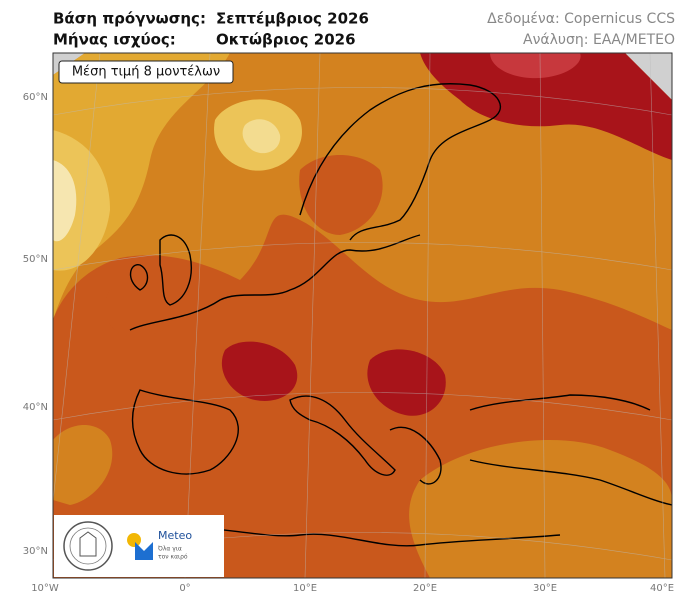 The width and height of the screenshot is (680, 592). What do you see at coordinates (129, 19) in the screenshot?
I see `base-label: Βάση πρόγνωσης:` at bounding box center [129, 19].